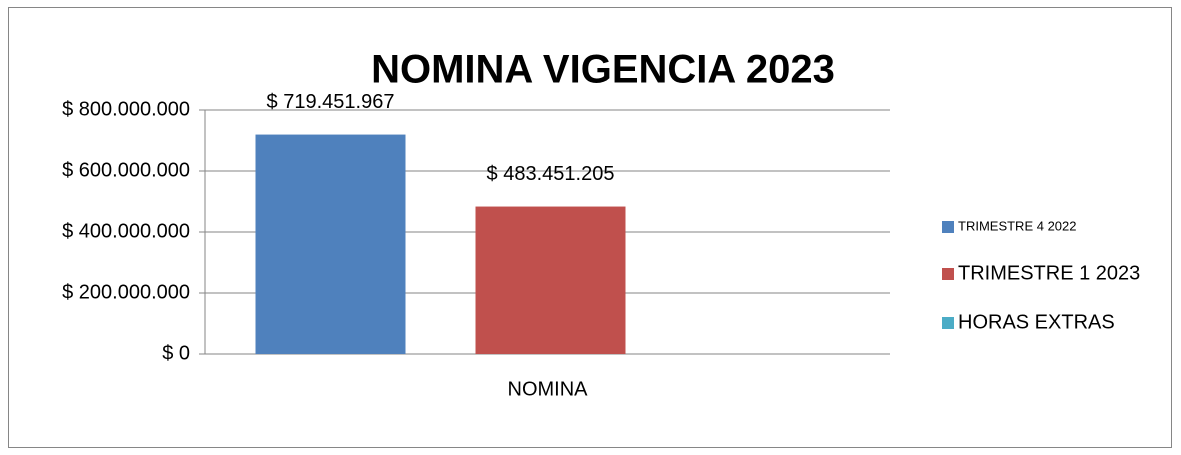 The image size is (1181, 455). Describe the element at coordinates (126, 292) in the screenshot. I see `y-tick-label: $ 200.000.000` at that location.